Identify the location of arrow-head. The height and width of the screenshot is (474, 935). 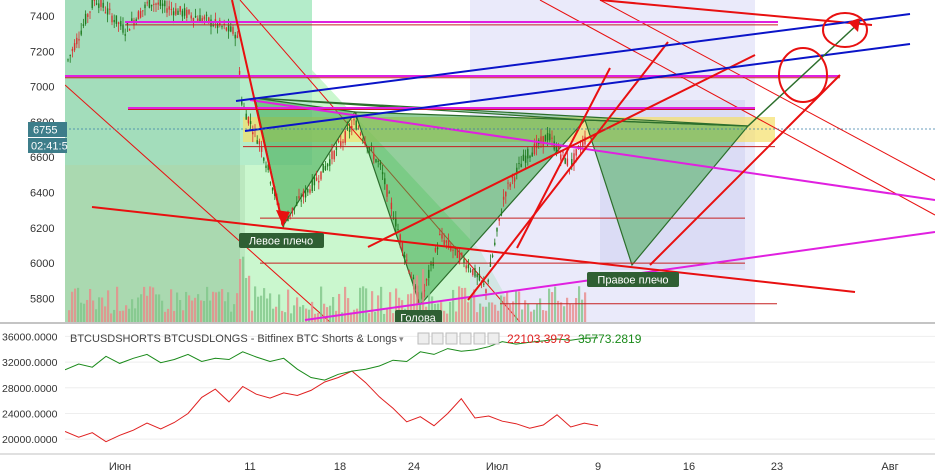
(283, 218).